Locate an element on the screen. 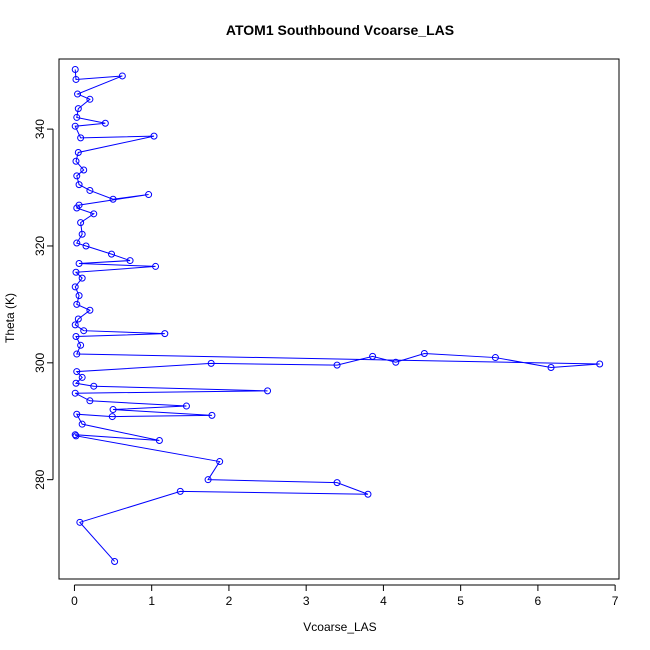 The width and height of the screenshot is (650, 650). x-tick-label: 0 is located at coordinates (74, 601).